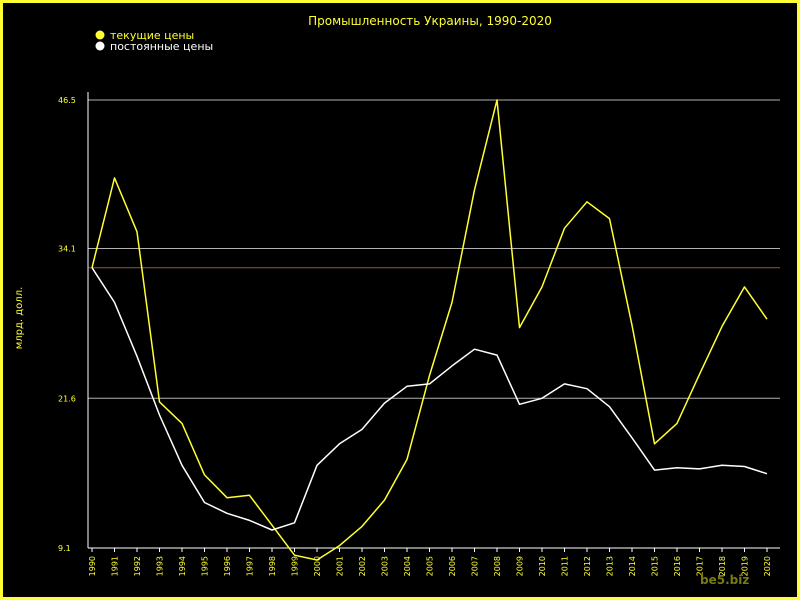 The image size is (800, 600). I want to click on legend: текущие цены постоянные цены, so click(154, 41).